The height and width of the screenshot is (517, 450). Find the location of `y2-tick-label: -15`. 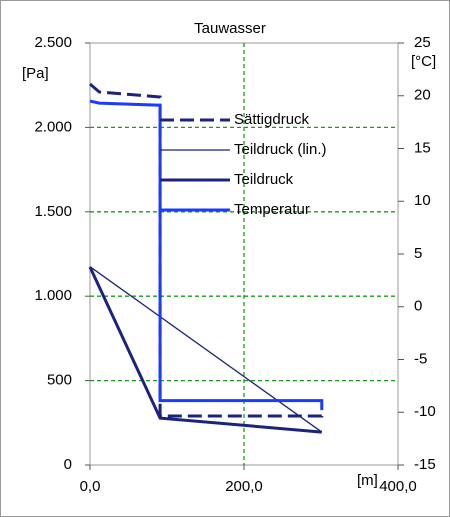

y2-tick-label: -15 is located at coordinates (425, 464).